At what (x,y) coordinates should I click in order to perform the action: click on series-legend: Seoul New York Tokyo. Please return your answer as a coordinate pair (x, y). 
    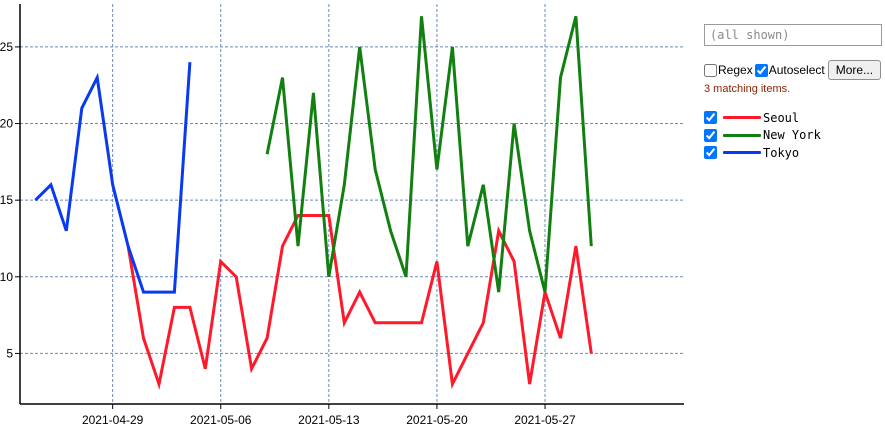
    Looking at the image, I should click on (793, 135).